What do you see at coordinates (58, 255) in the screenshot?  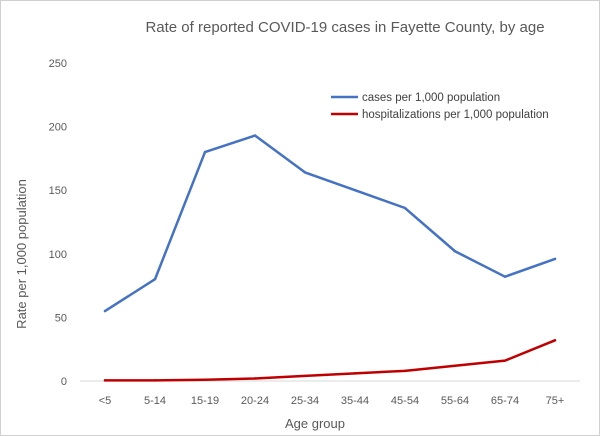 I see `y-tick-label: 100` at bounding box center [58, 255].